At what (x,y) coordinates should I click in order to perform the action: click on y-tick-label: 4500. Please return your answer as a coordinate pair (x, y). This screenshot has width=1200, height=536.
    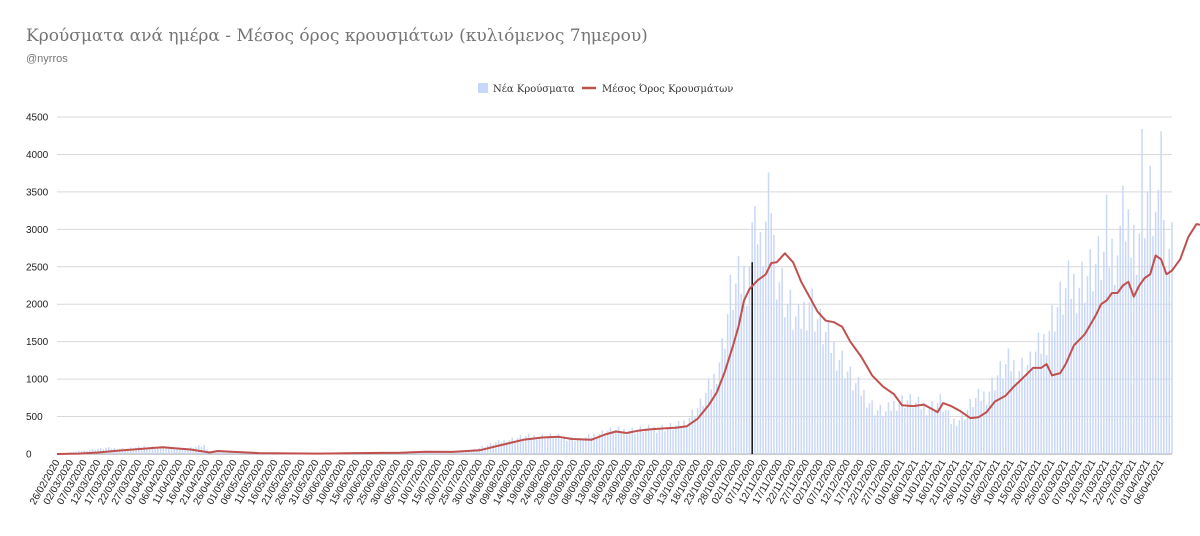
    Looking at the image, I should click on (37, 118).